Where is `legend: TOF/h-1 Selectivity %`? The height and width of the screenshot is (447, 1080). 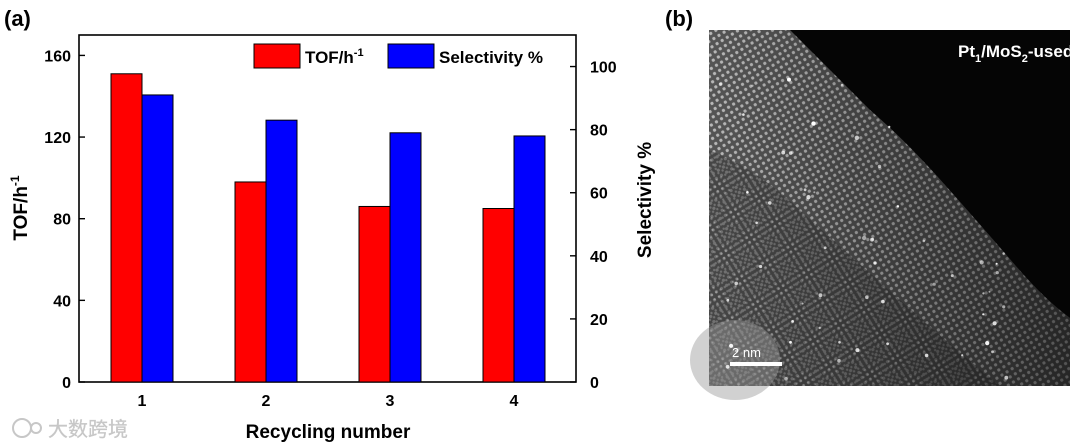
legend: TOF/h-1 Selectivity % is located at coordinates (398, 56).